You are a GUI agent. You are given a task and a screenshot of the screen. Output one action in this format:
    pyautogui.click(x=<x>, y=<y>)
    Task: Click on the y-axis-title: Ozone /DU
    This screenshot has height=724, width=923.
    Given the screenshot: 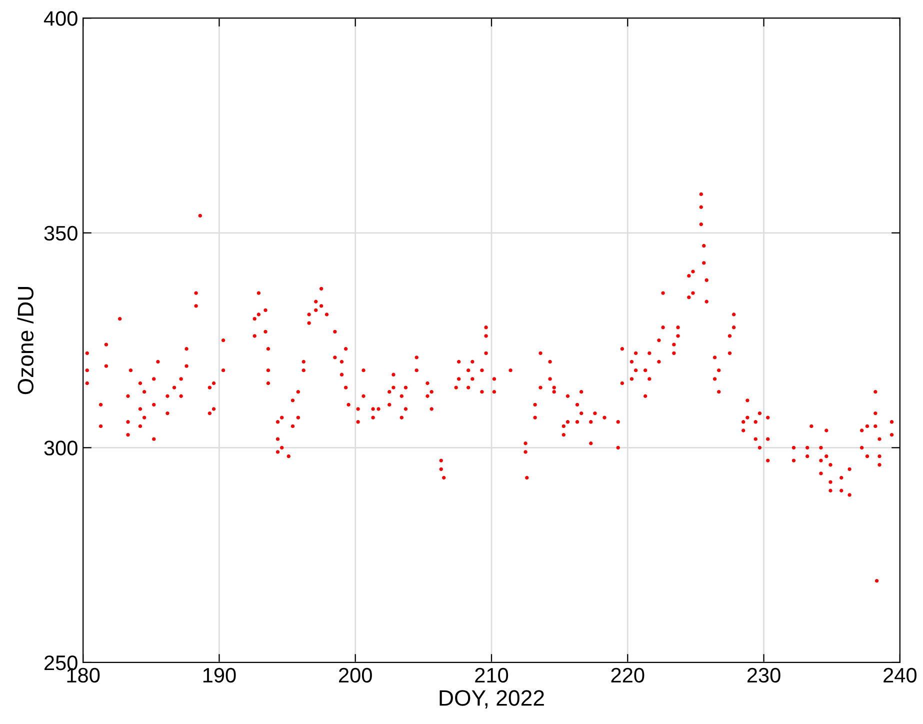 What is the action you would take?
    pyautogui.click(x=25, y=340)
    